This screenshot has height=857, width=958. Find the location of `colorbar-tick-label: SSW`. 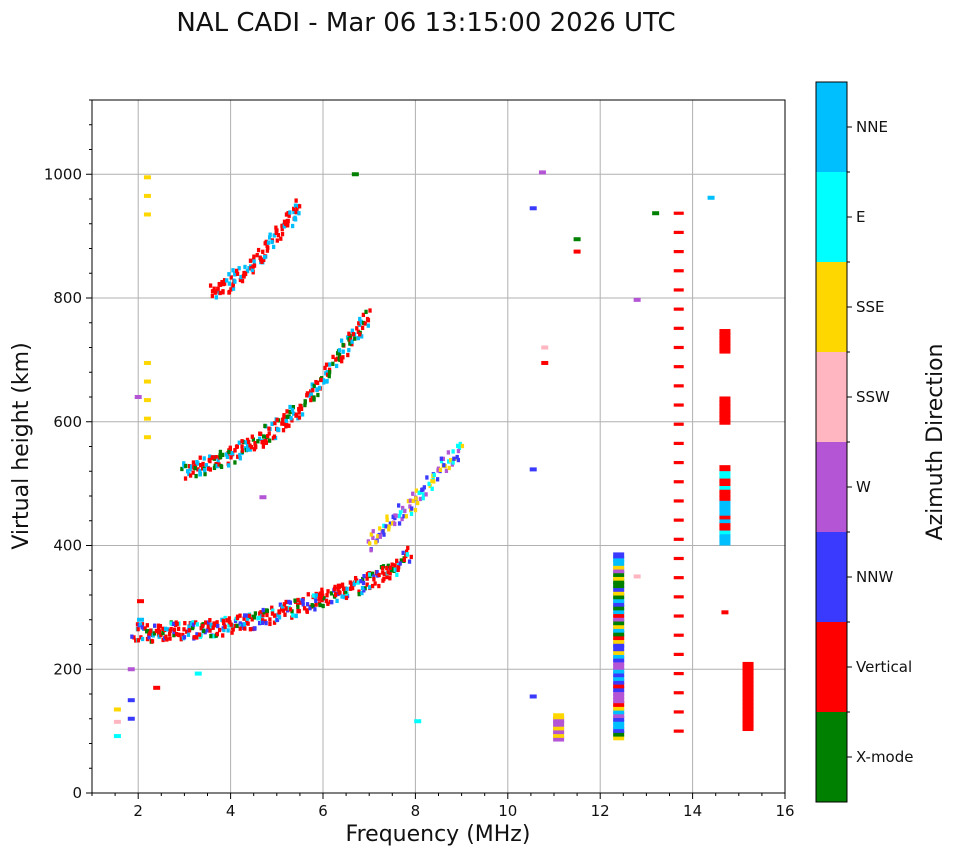

colorbar-tick-label: SSW is located at coordinates (873, 397).